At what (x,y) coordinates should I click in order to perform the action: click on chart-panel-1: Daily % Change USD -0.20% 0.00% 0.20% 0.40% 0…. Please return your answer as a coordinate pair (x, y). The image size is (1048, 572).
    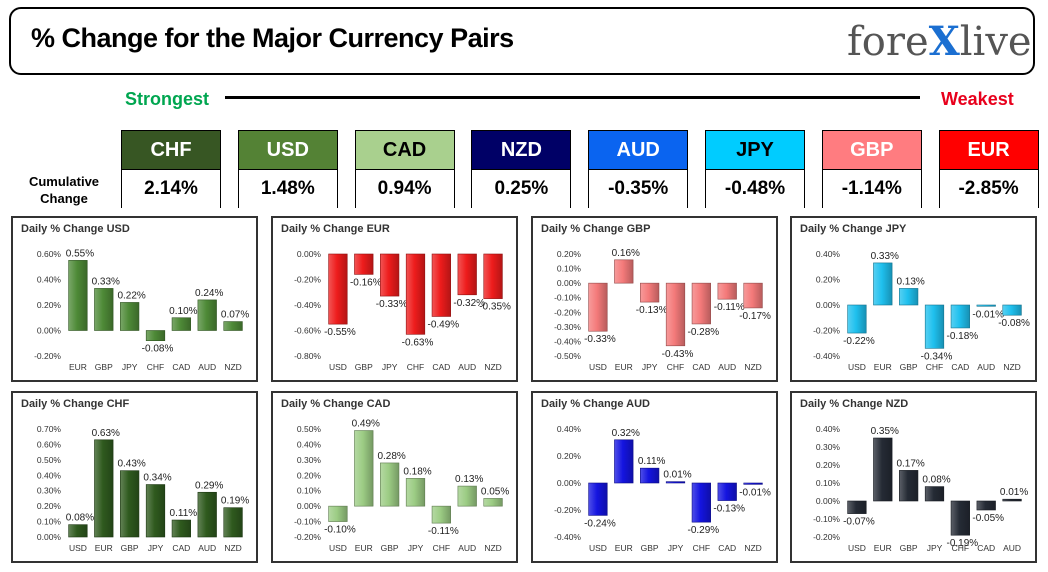
    Looking at the image, I should click on (134, 299).